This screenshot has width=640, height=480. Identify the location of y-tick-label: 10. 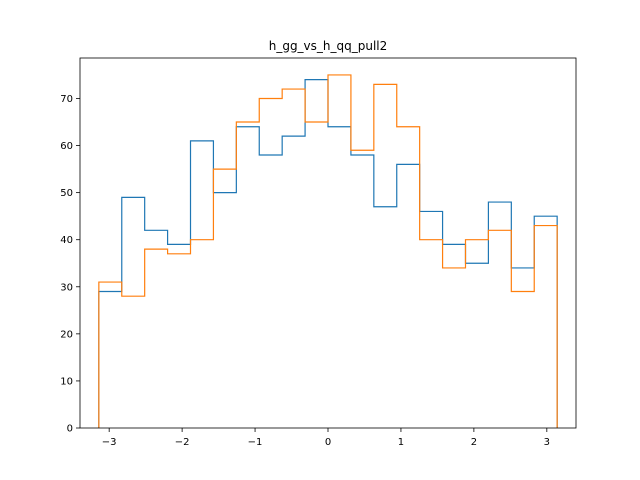
(66, 381).